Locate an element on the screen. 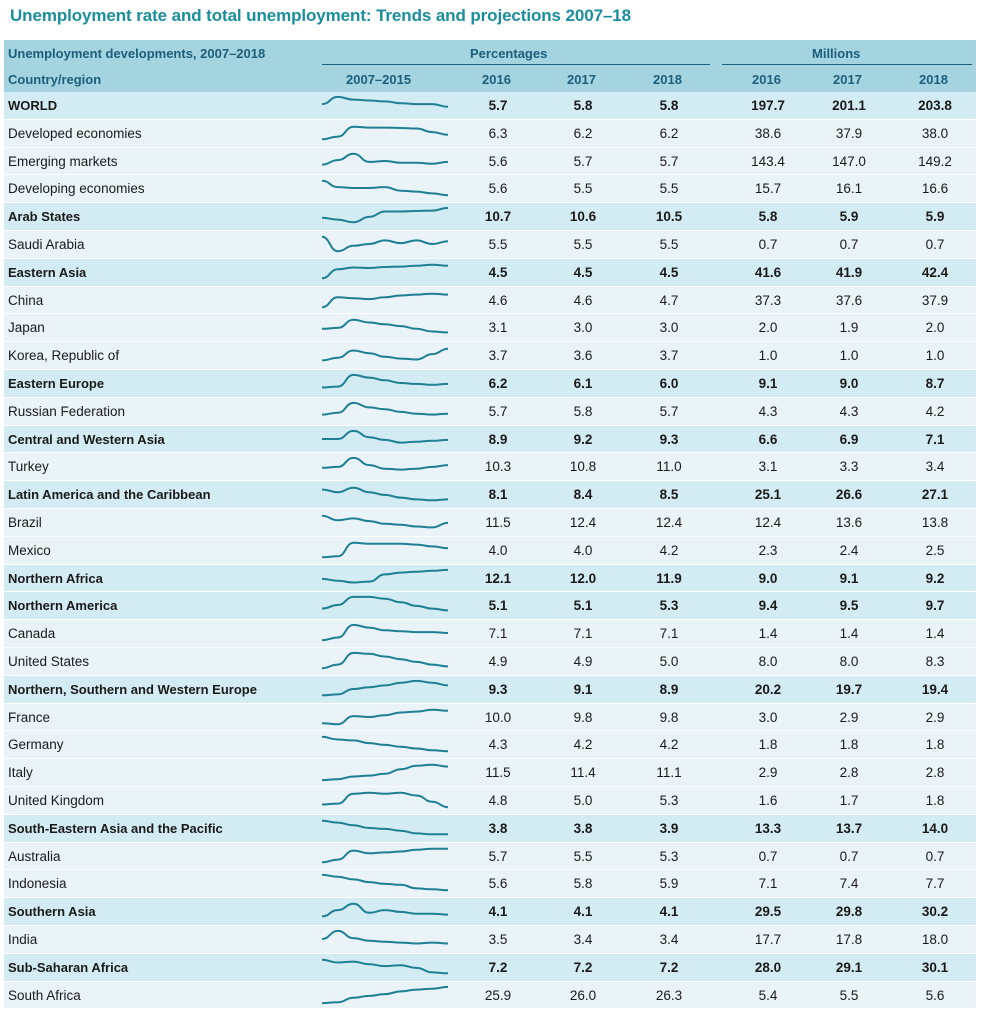  pct-2017-value: 7.1 is located at coordinates (583, 633).